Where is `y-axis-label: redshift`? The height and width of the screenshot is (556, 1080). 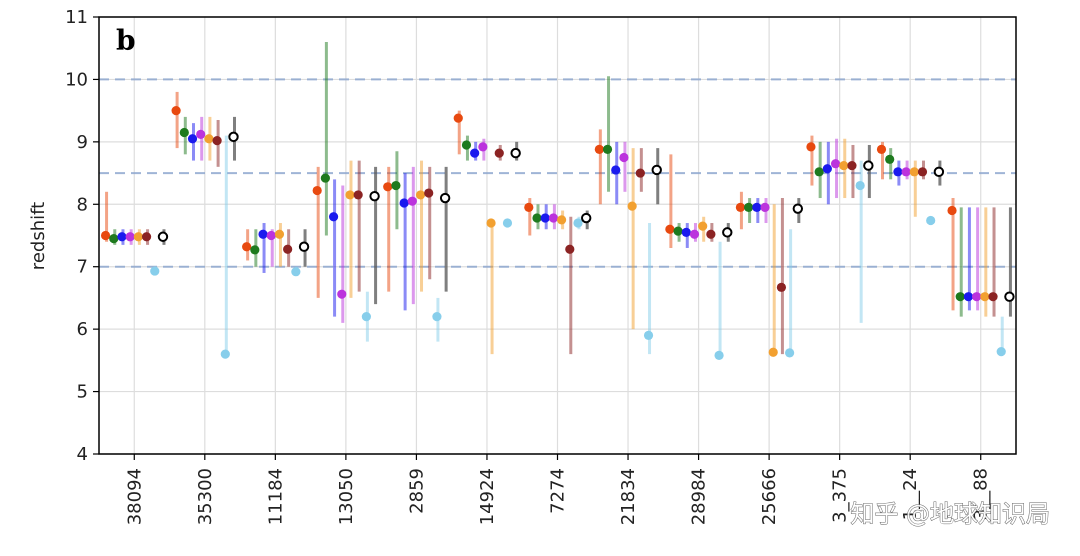
y-axis-label: redshift is located at coordinates (38, 236).